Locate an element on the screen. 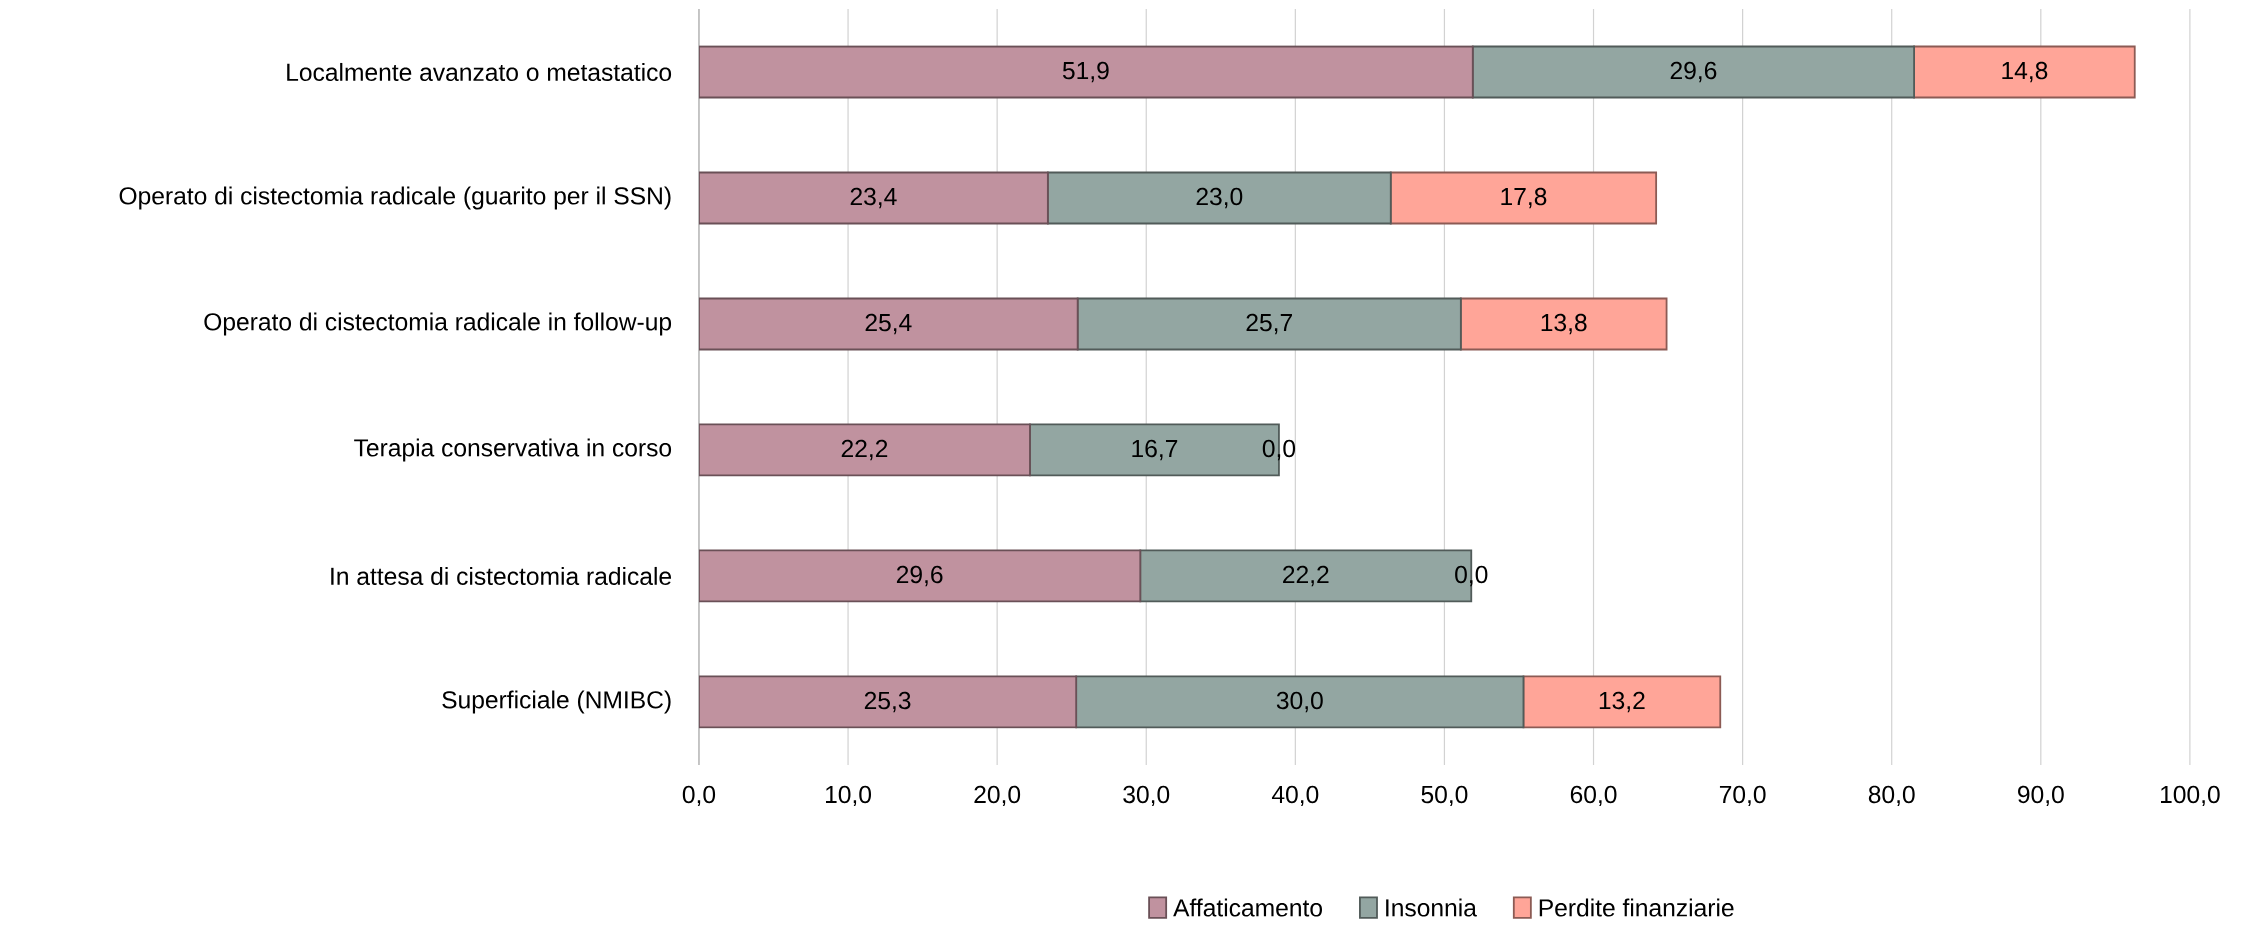 The width and height of the screenshot is (2249, 939). data-label: 14,8 is located at coordinates (2025, 72).